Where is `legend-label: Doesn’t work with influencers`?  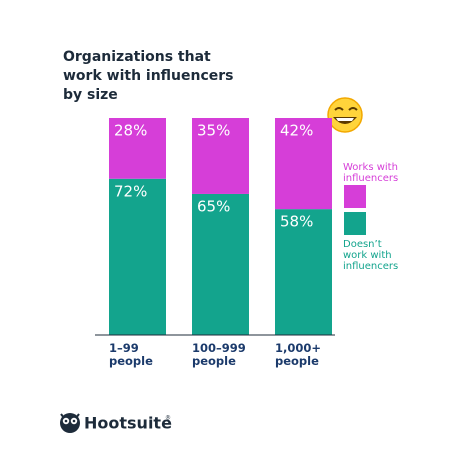 legend-label: Doesn’t work with influencers is located at coordinates (371, 255).